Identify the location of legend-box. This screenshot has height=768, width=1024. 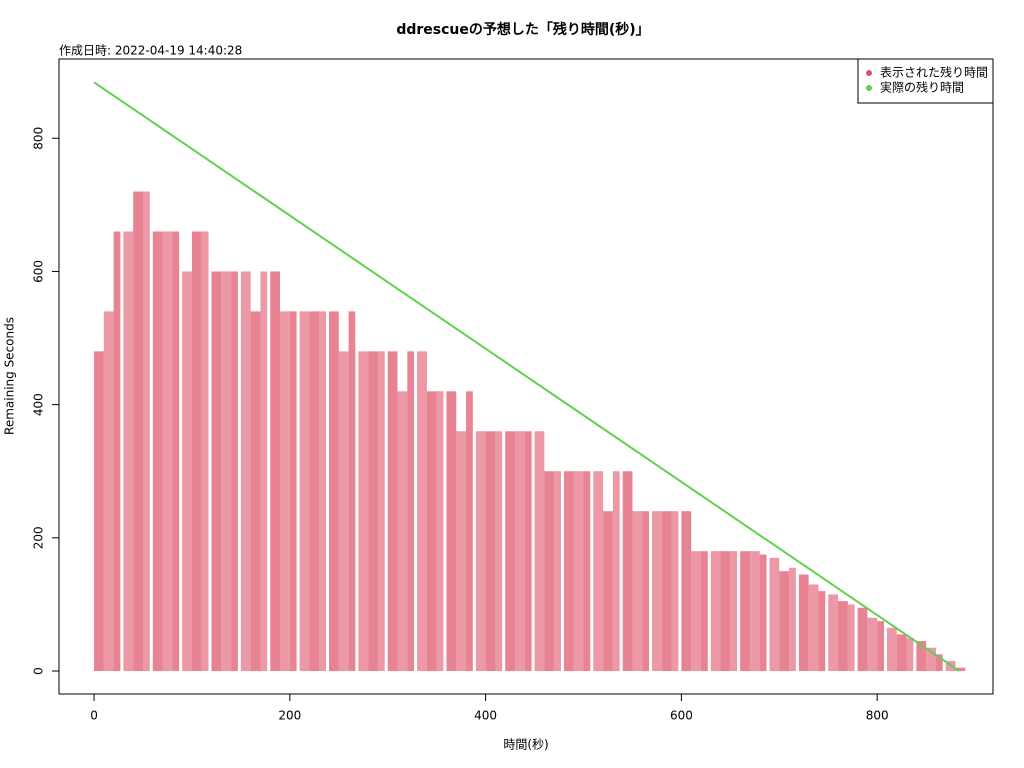
(925, 81).